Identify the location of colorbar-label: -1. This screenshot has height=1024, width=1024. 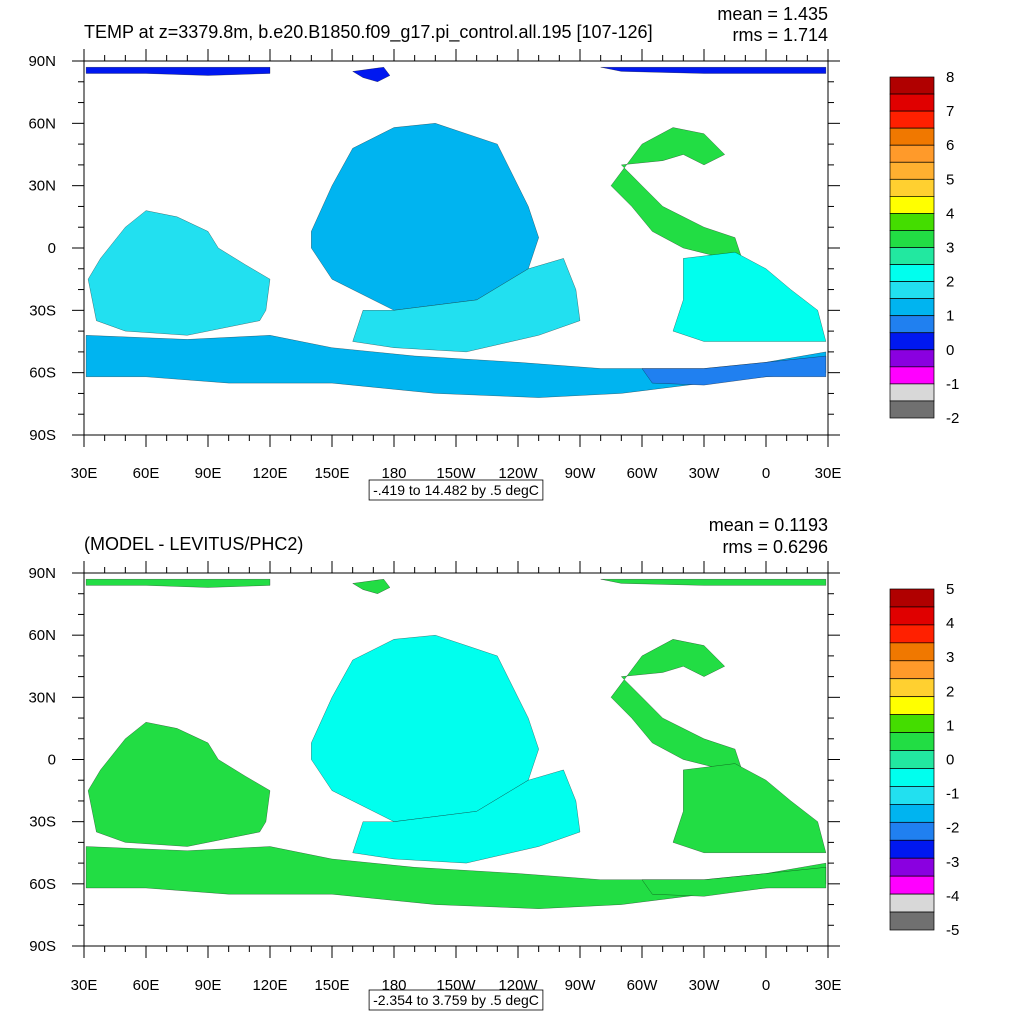
(952, 794).